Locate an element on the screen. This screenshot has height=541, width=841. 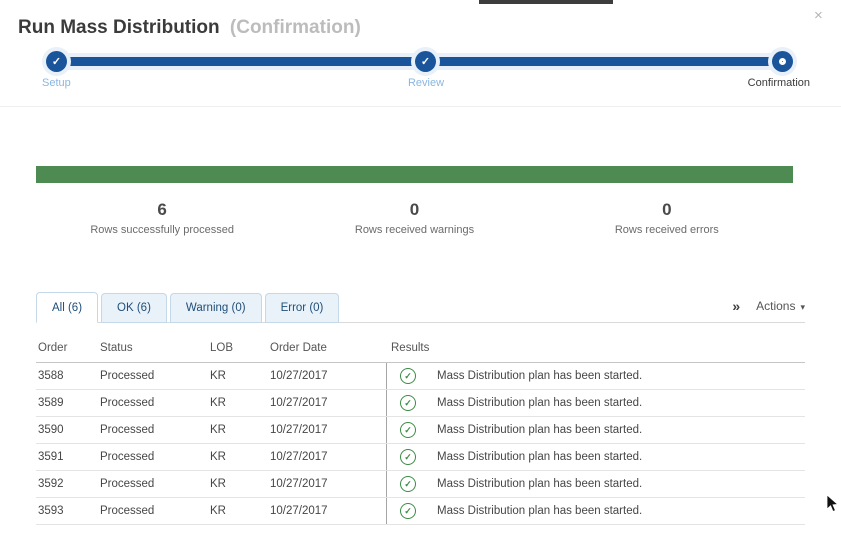
step-setup-check-icon: ✓ is located at coordinates (56, 61).